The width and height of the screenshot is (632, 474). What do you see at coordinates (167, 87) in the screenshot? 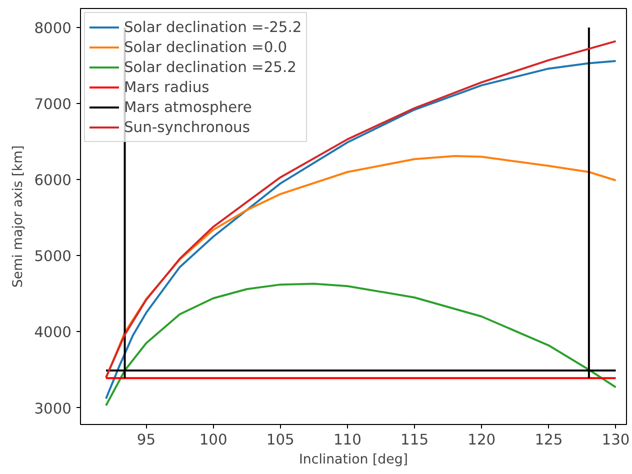
I see `legend-label: Mars radius` at bounding box center [167, 87].